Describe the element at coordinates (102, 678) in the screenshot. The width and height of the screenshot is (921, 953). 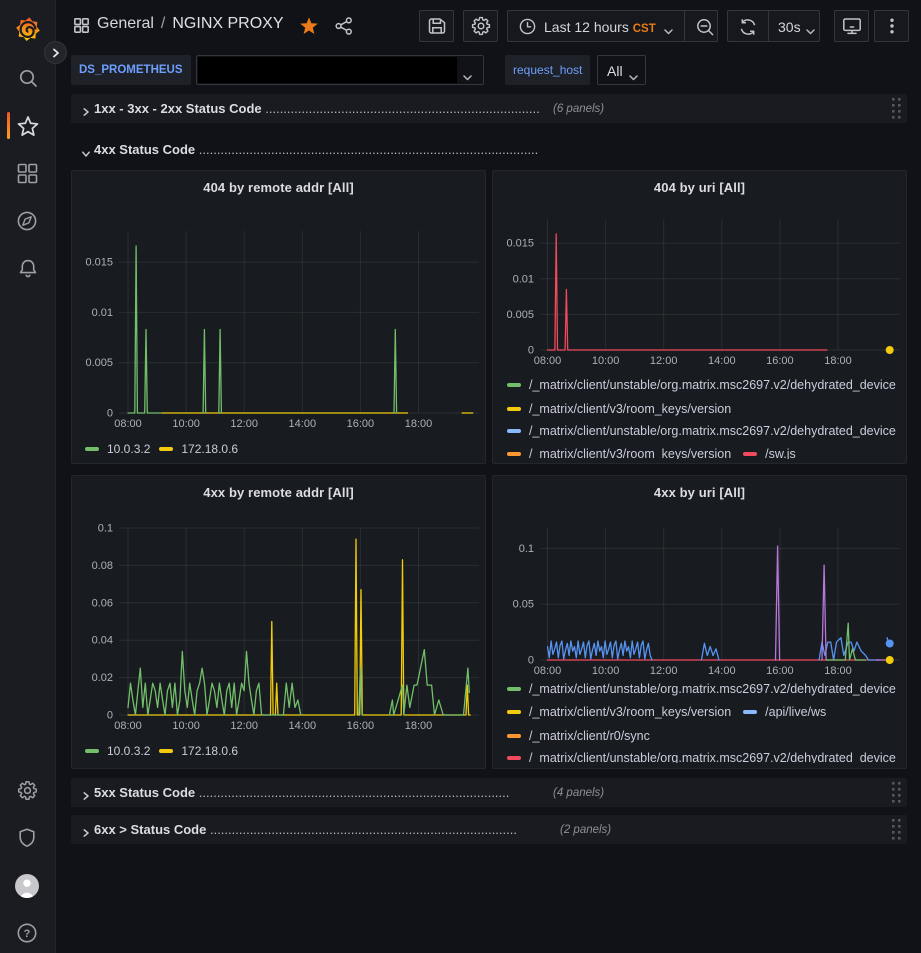
I see `svg-text: 0.02` at that location.